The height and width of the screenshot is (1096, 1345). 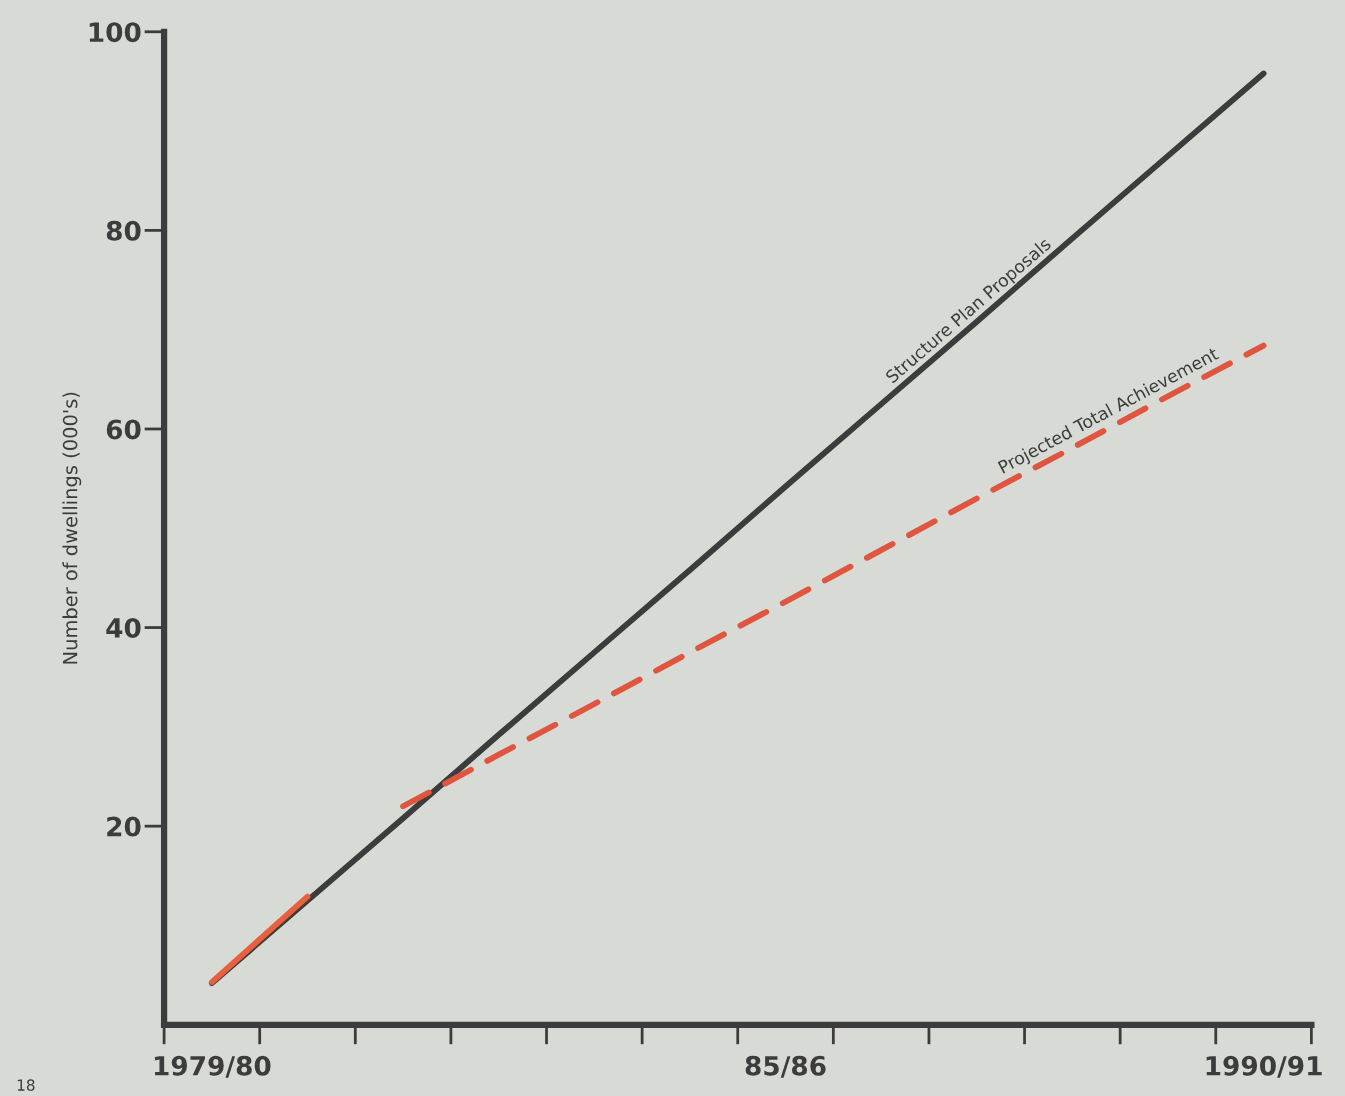 I want to click on y-tick-label: 100, so click(x=115, y=32).